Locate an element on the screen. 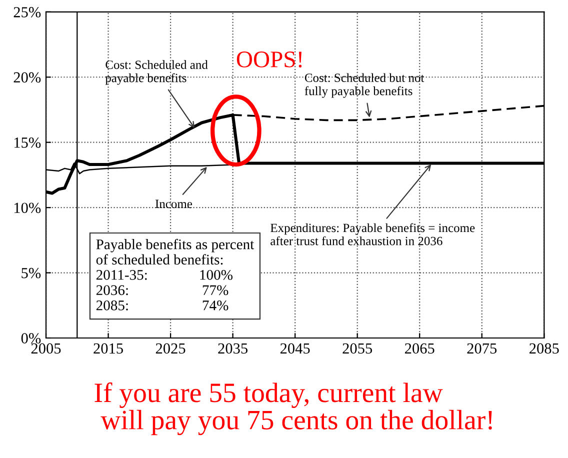 The height and width of the screenshot is (458, 568). x-tick-label: 2045 is located at coordinates (295, 348).